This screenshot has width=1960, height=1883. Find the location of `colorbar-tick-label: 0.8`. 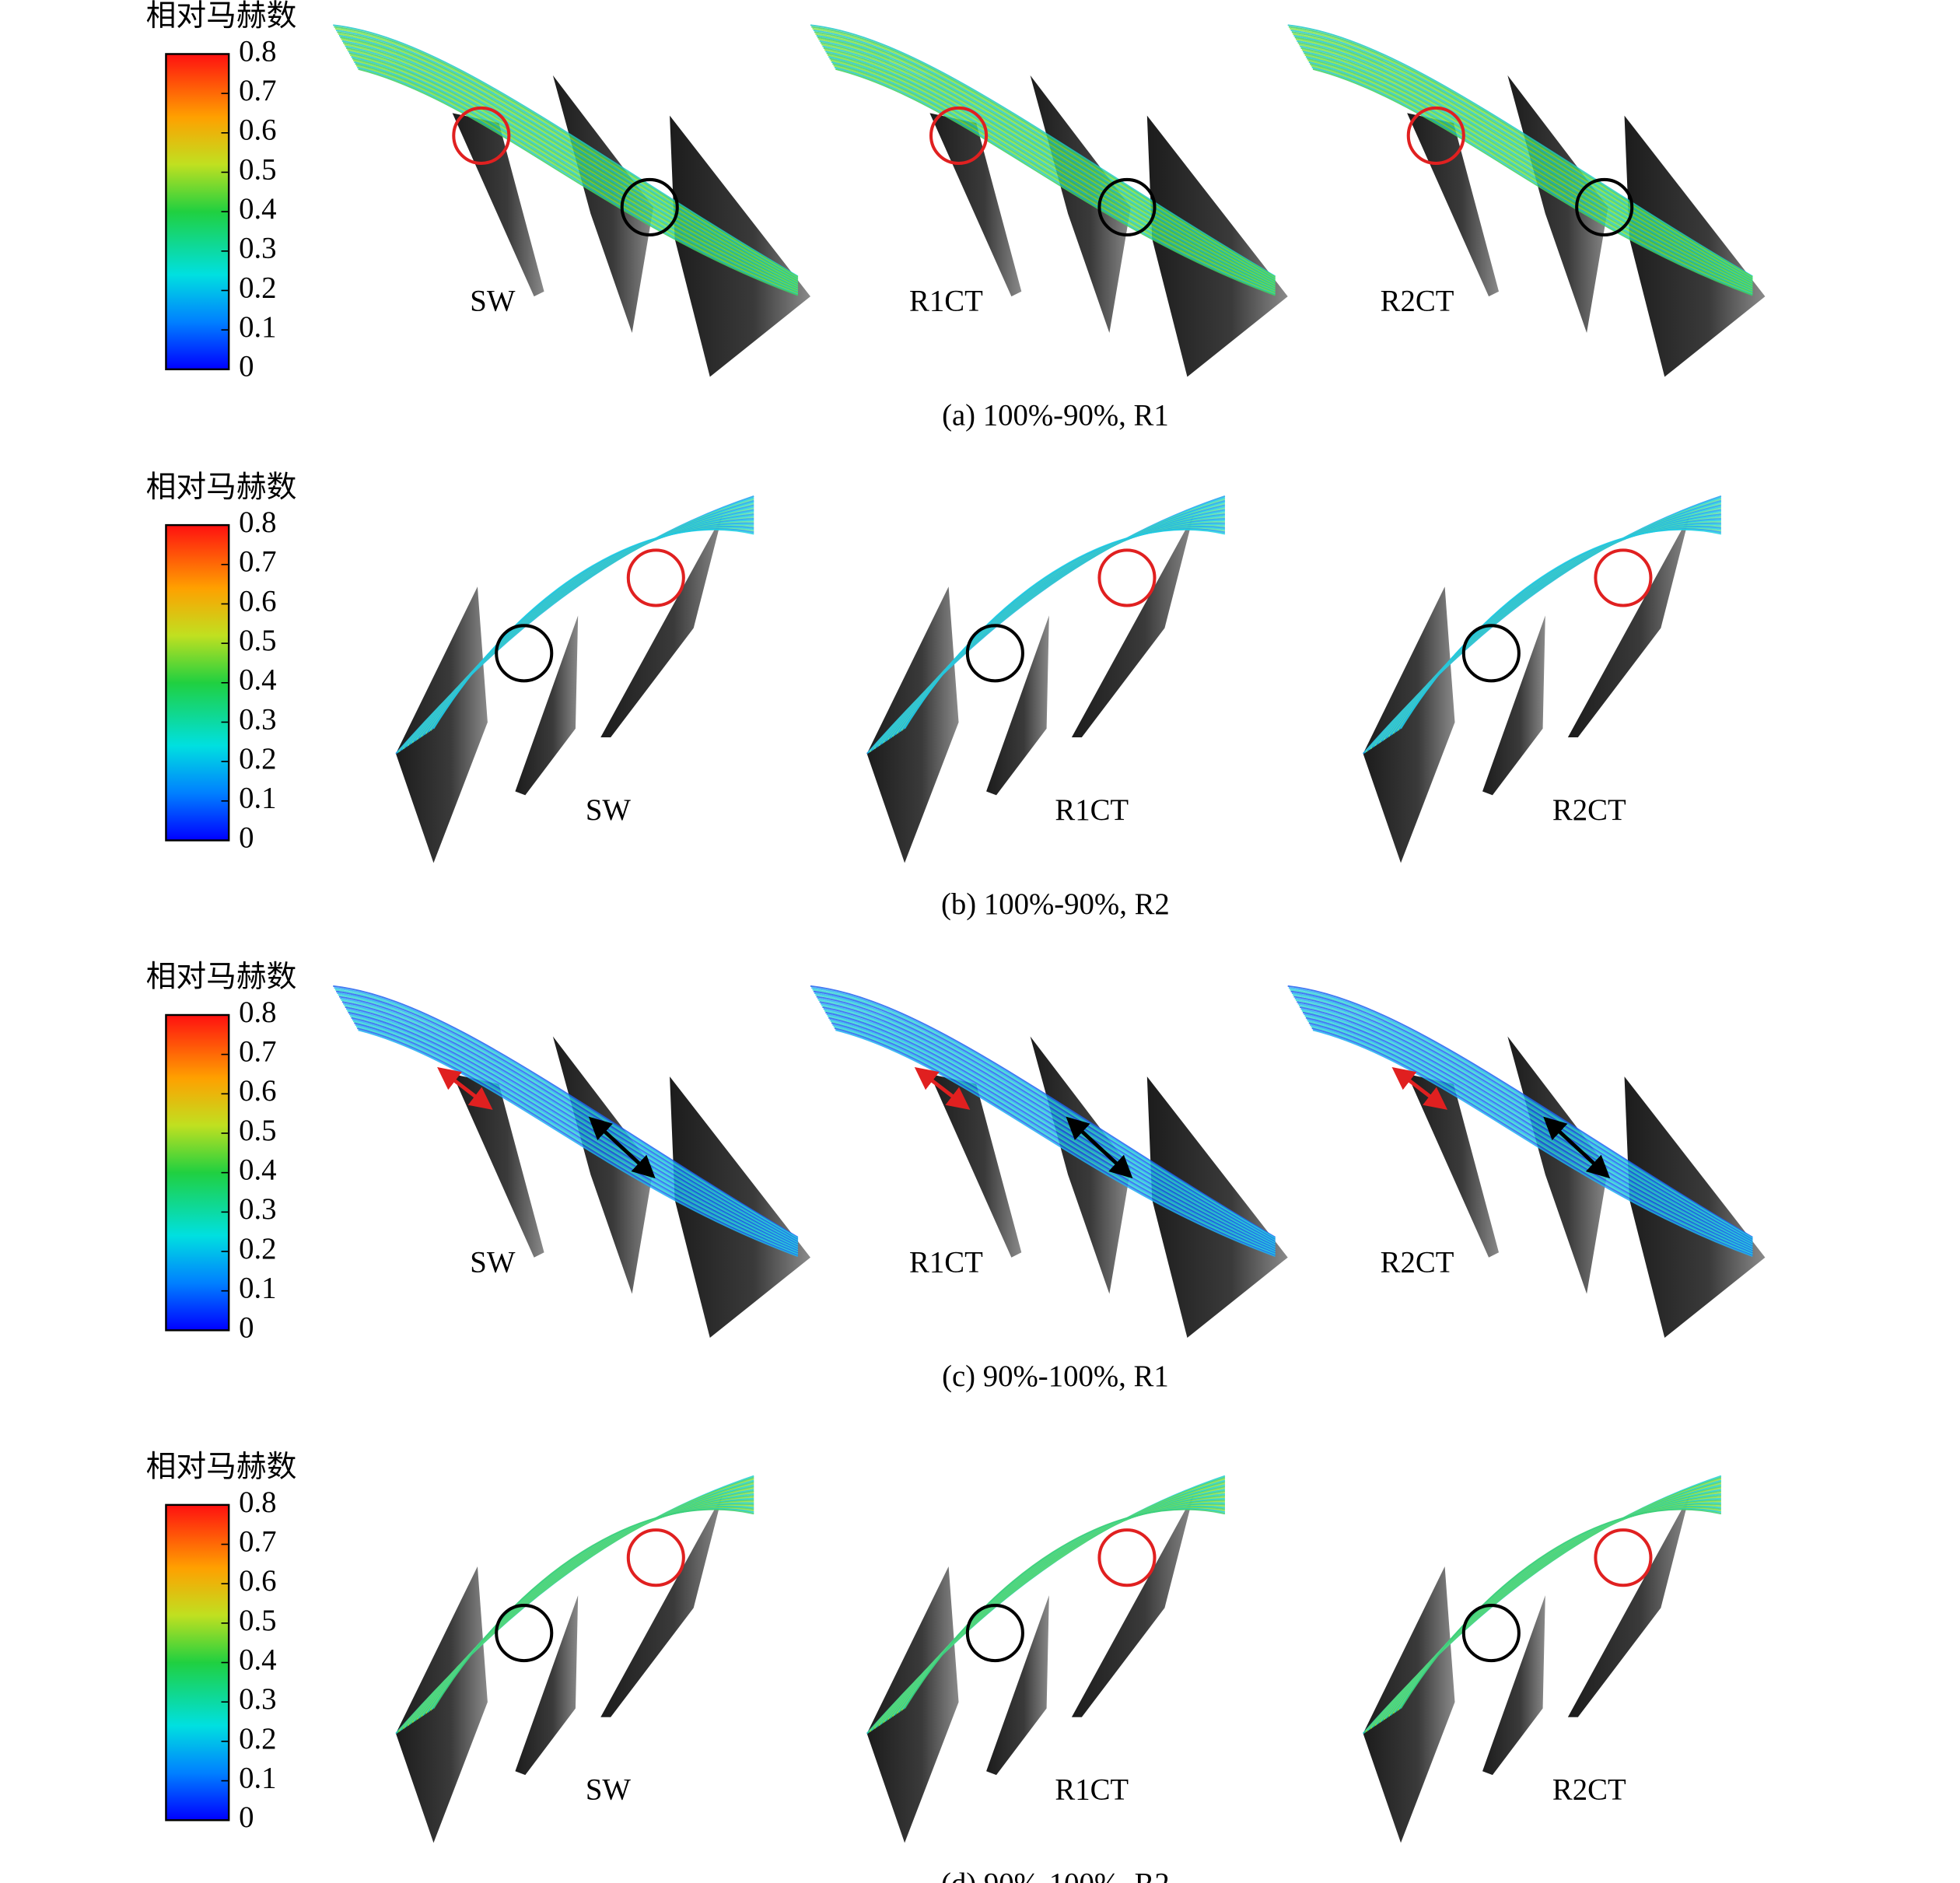

colorbar-tick-label: 0.8 is located at coordinates (258, 1013).